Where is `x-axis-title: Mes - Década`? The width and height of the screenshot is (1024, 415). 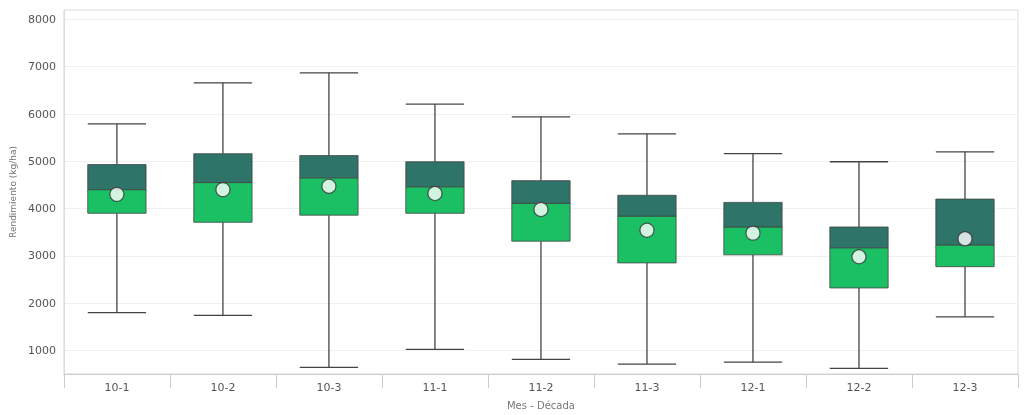
x-axis-title: Mes - Década is located at coordinates (540, 405).